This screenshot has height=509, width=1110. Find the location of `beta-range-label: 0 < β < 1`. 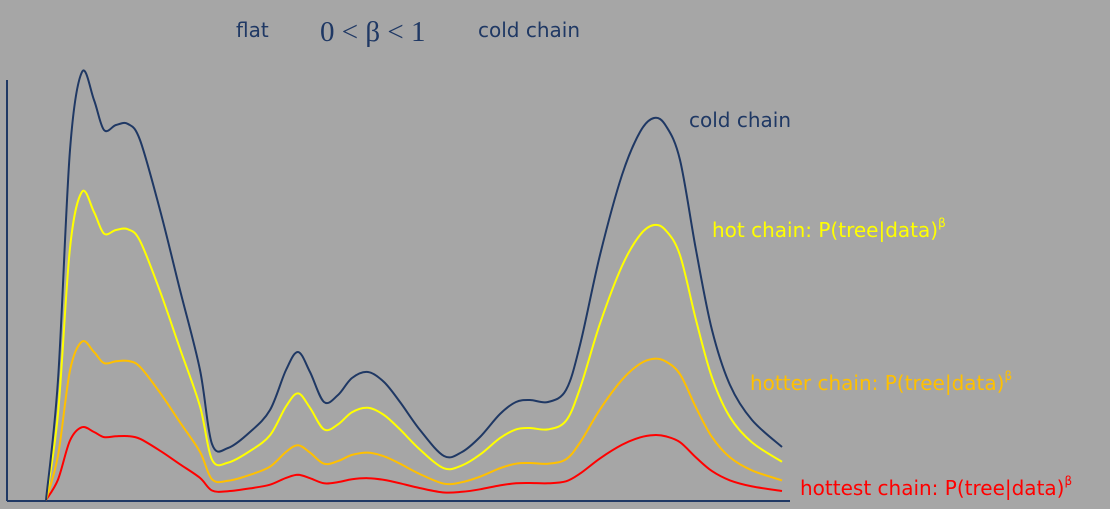

beta-range-label: 0 < β < 1 is located at coordinates (373, 32).